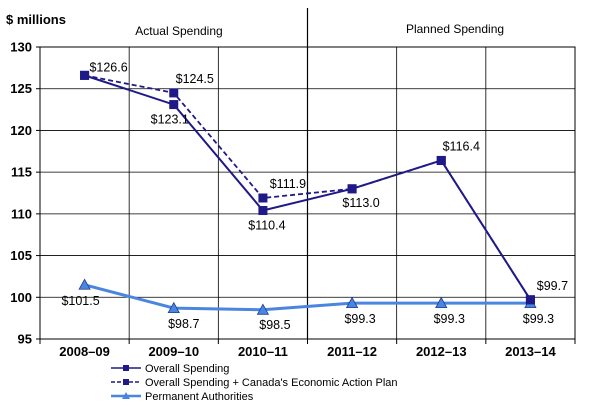  Describe the element at coordinates (173, 351) in the screenshot. I see `x-category-label: 2009–10` at that location.